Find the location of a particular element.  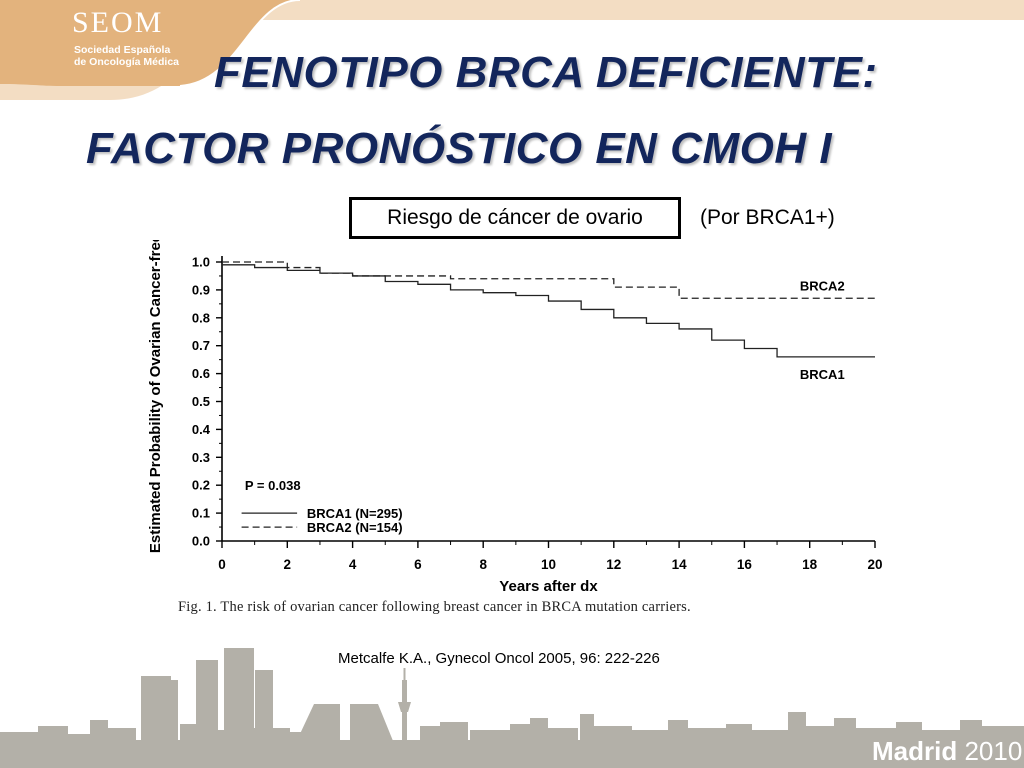

series-label-brca1: BRCA1 is located at coordinates (822, 374).